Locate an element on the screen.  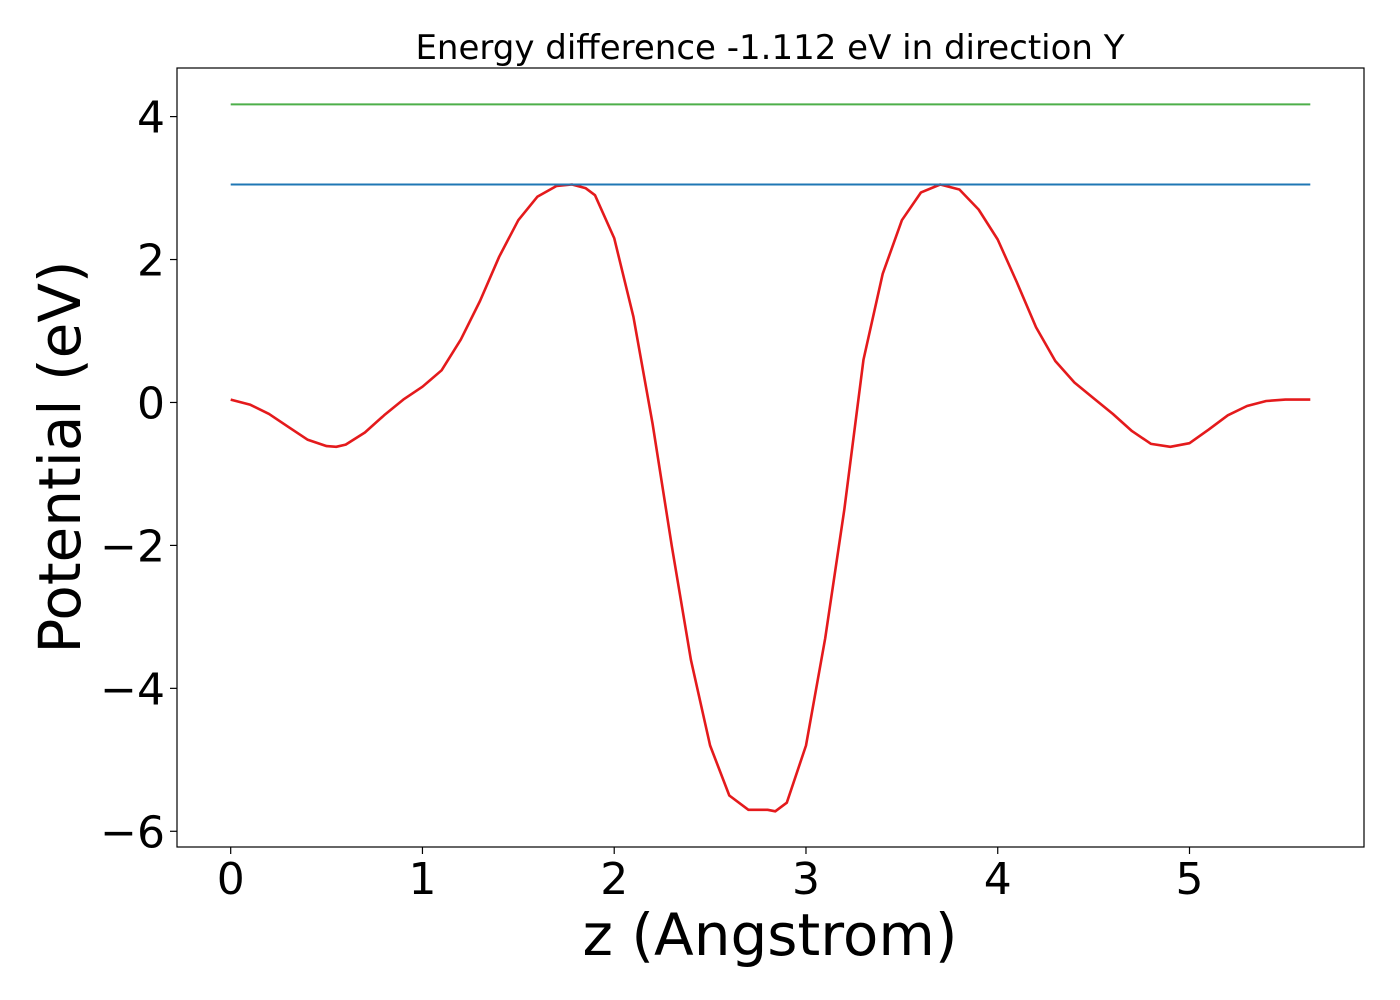
y-tick-label: 0 is located at coordinates (151, 403).